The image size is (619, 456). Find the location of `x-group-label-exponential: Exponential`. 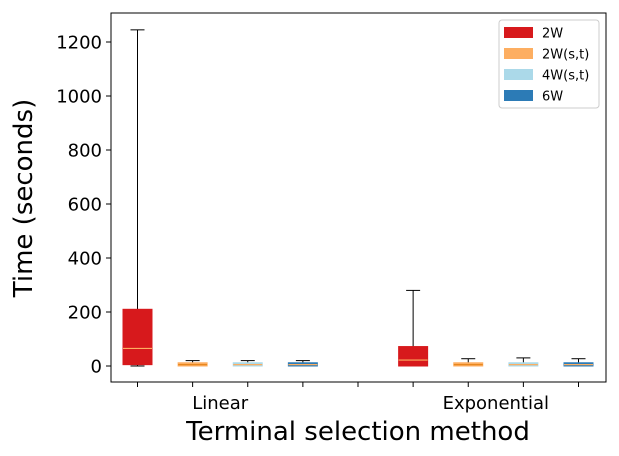

x-group-label-exponential: Exponential is located at coordinates (496, 403).